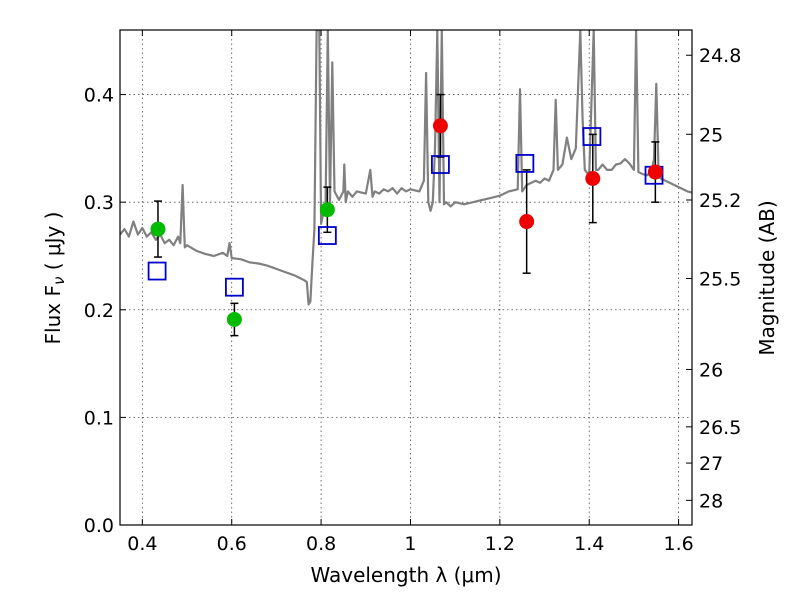 The height and width of the screenshot is (600, 800). I want to click on y2-axis-title: Magnitude (AB), so click(767, 277).